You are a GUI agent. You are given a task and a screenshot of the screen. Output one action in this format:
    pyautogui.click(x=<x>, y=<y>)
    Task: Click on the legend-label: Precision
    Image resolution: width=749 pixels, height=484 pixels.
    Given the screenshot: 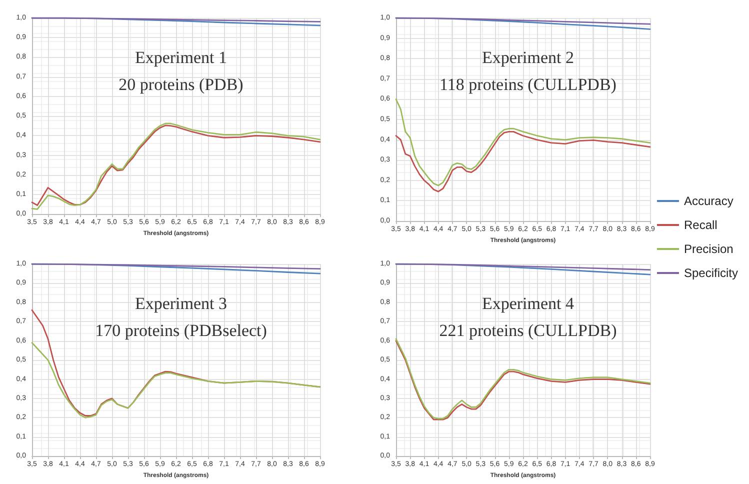 What is the action you would take?
    pyautogui.click(x=709, y=249)
    